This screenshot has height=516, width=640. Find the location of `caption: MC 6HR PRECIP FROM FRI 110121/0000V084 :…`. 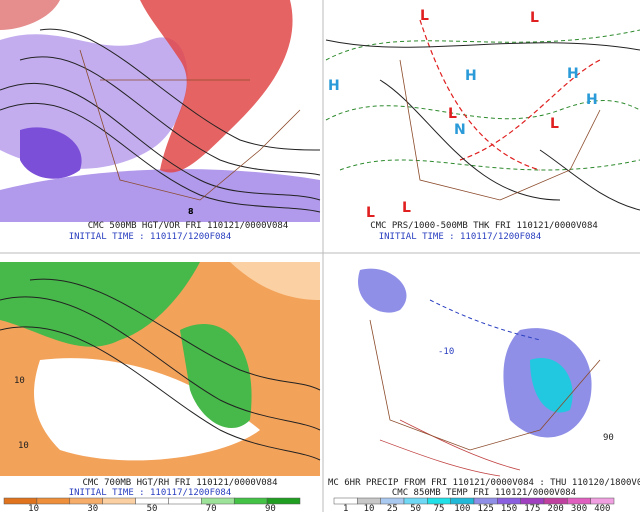

caption: MC 6HR PRECIP FROM FRI 110121/0000V084 :… is located at coordinates (484, 483).